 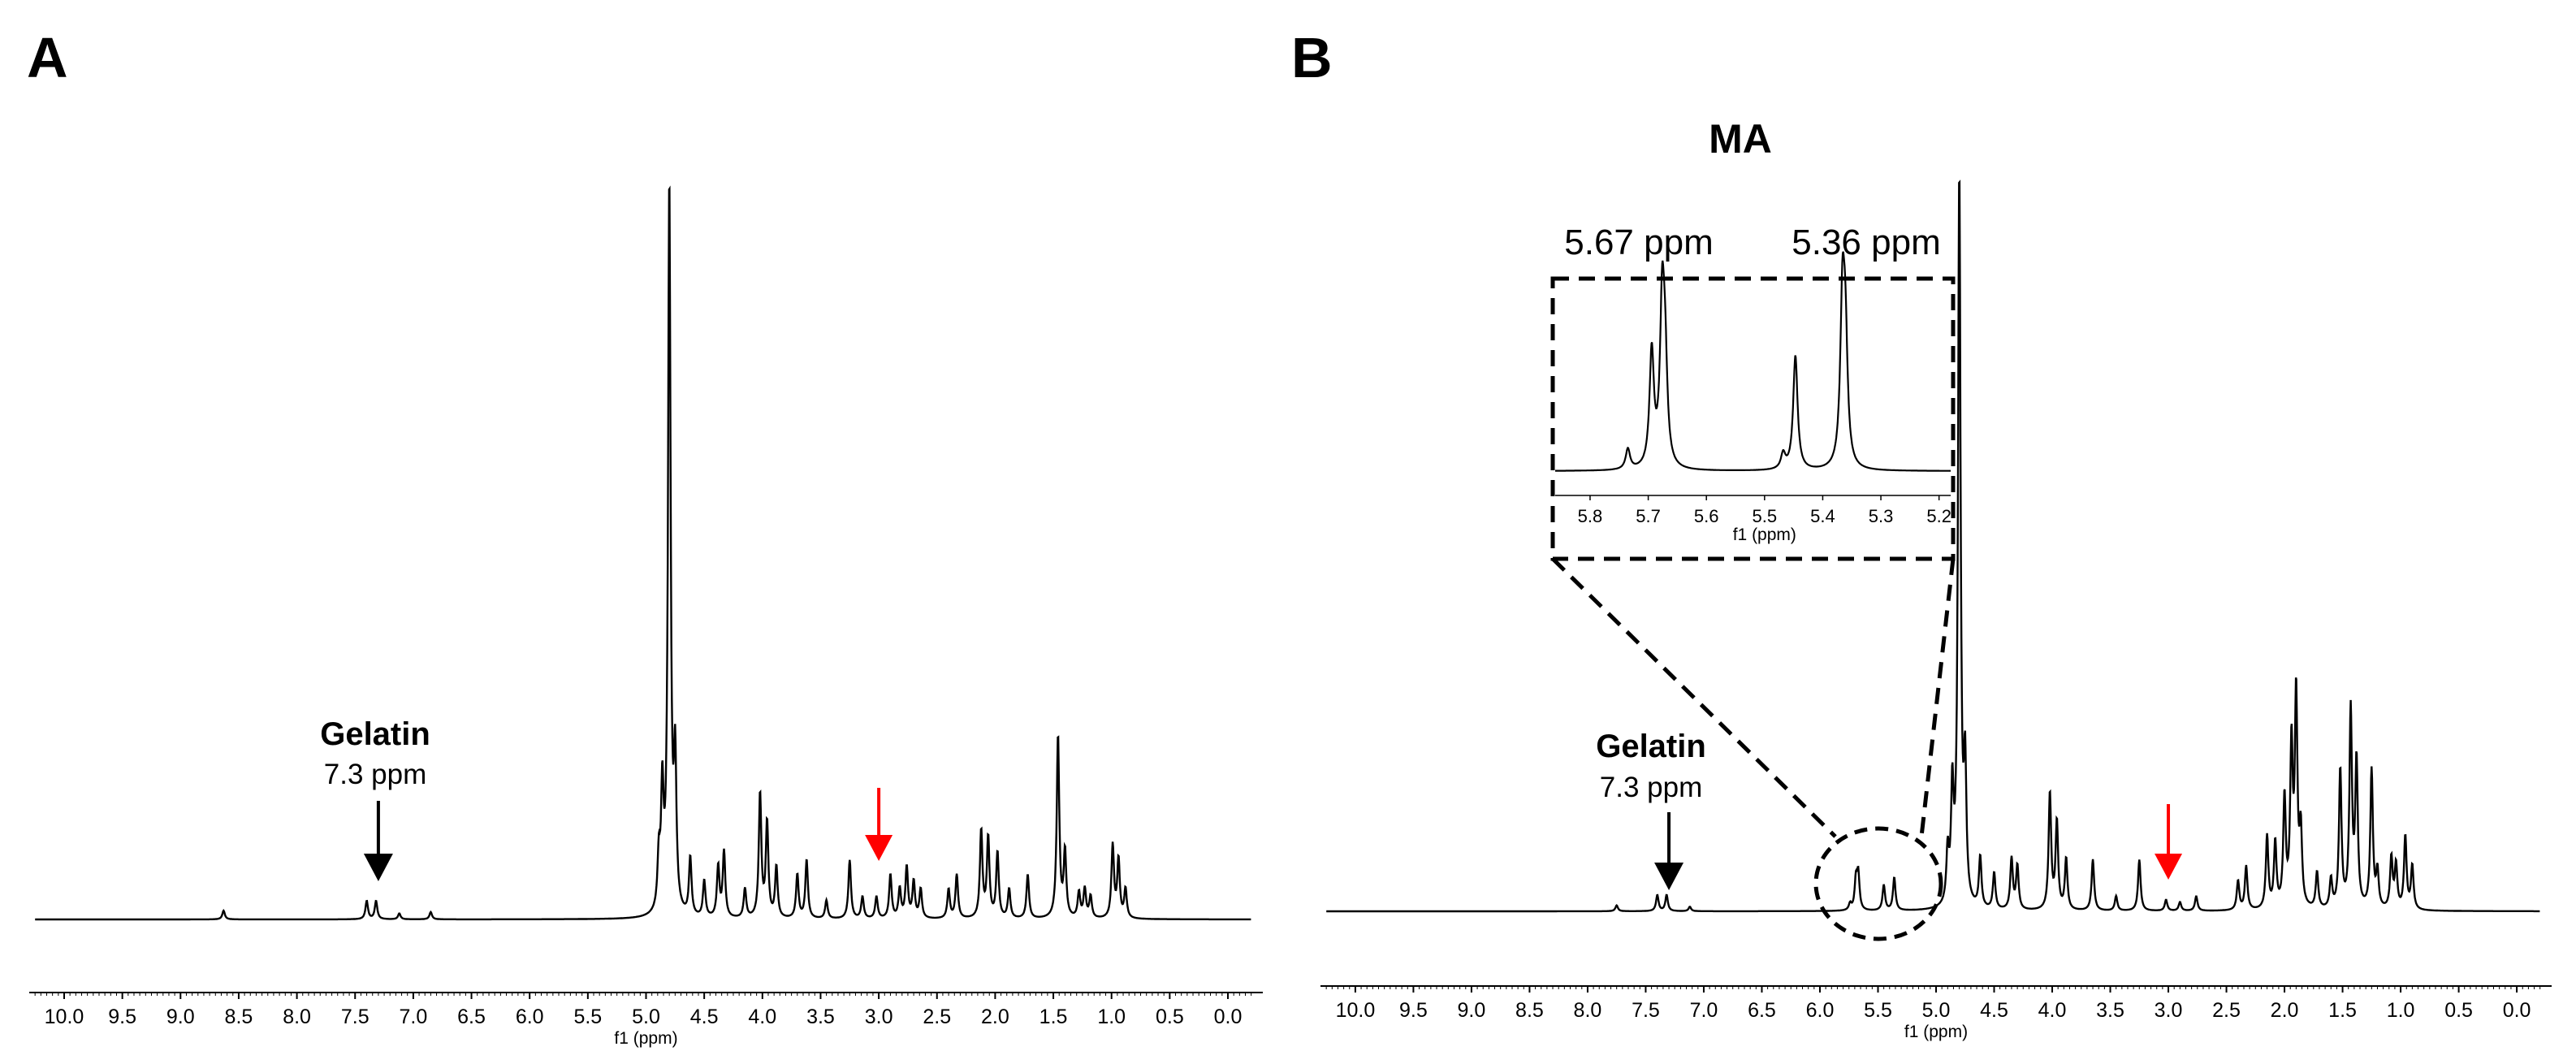 What do you see at coordinates (1764, 535) in the screenshot?
I see `inset-axis-label: f1 (ppm)` at bounding box center [1764, 535].